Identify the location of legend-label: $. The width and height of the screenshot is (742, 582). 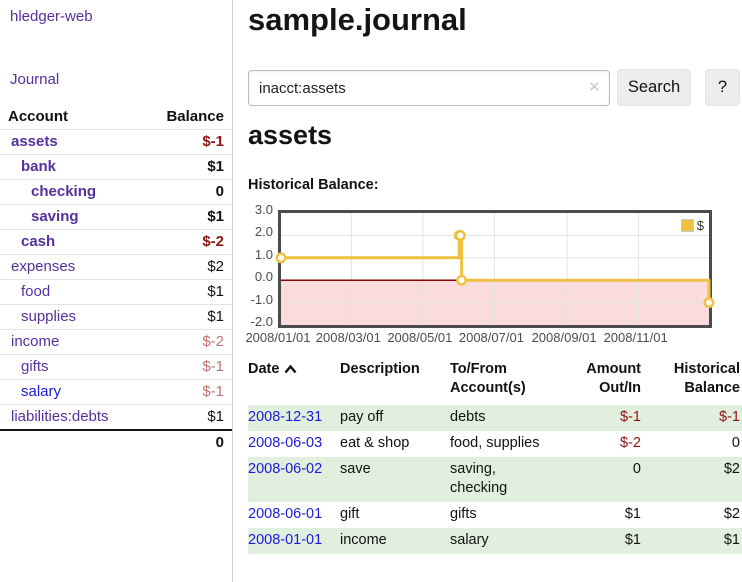
(700, 225).